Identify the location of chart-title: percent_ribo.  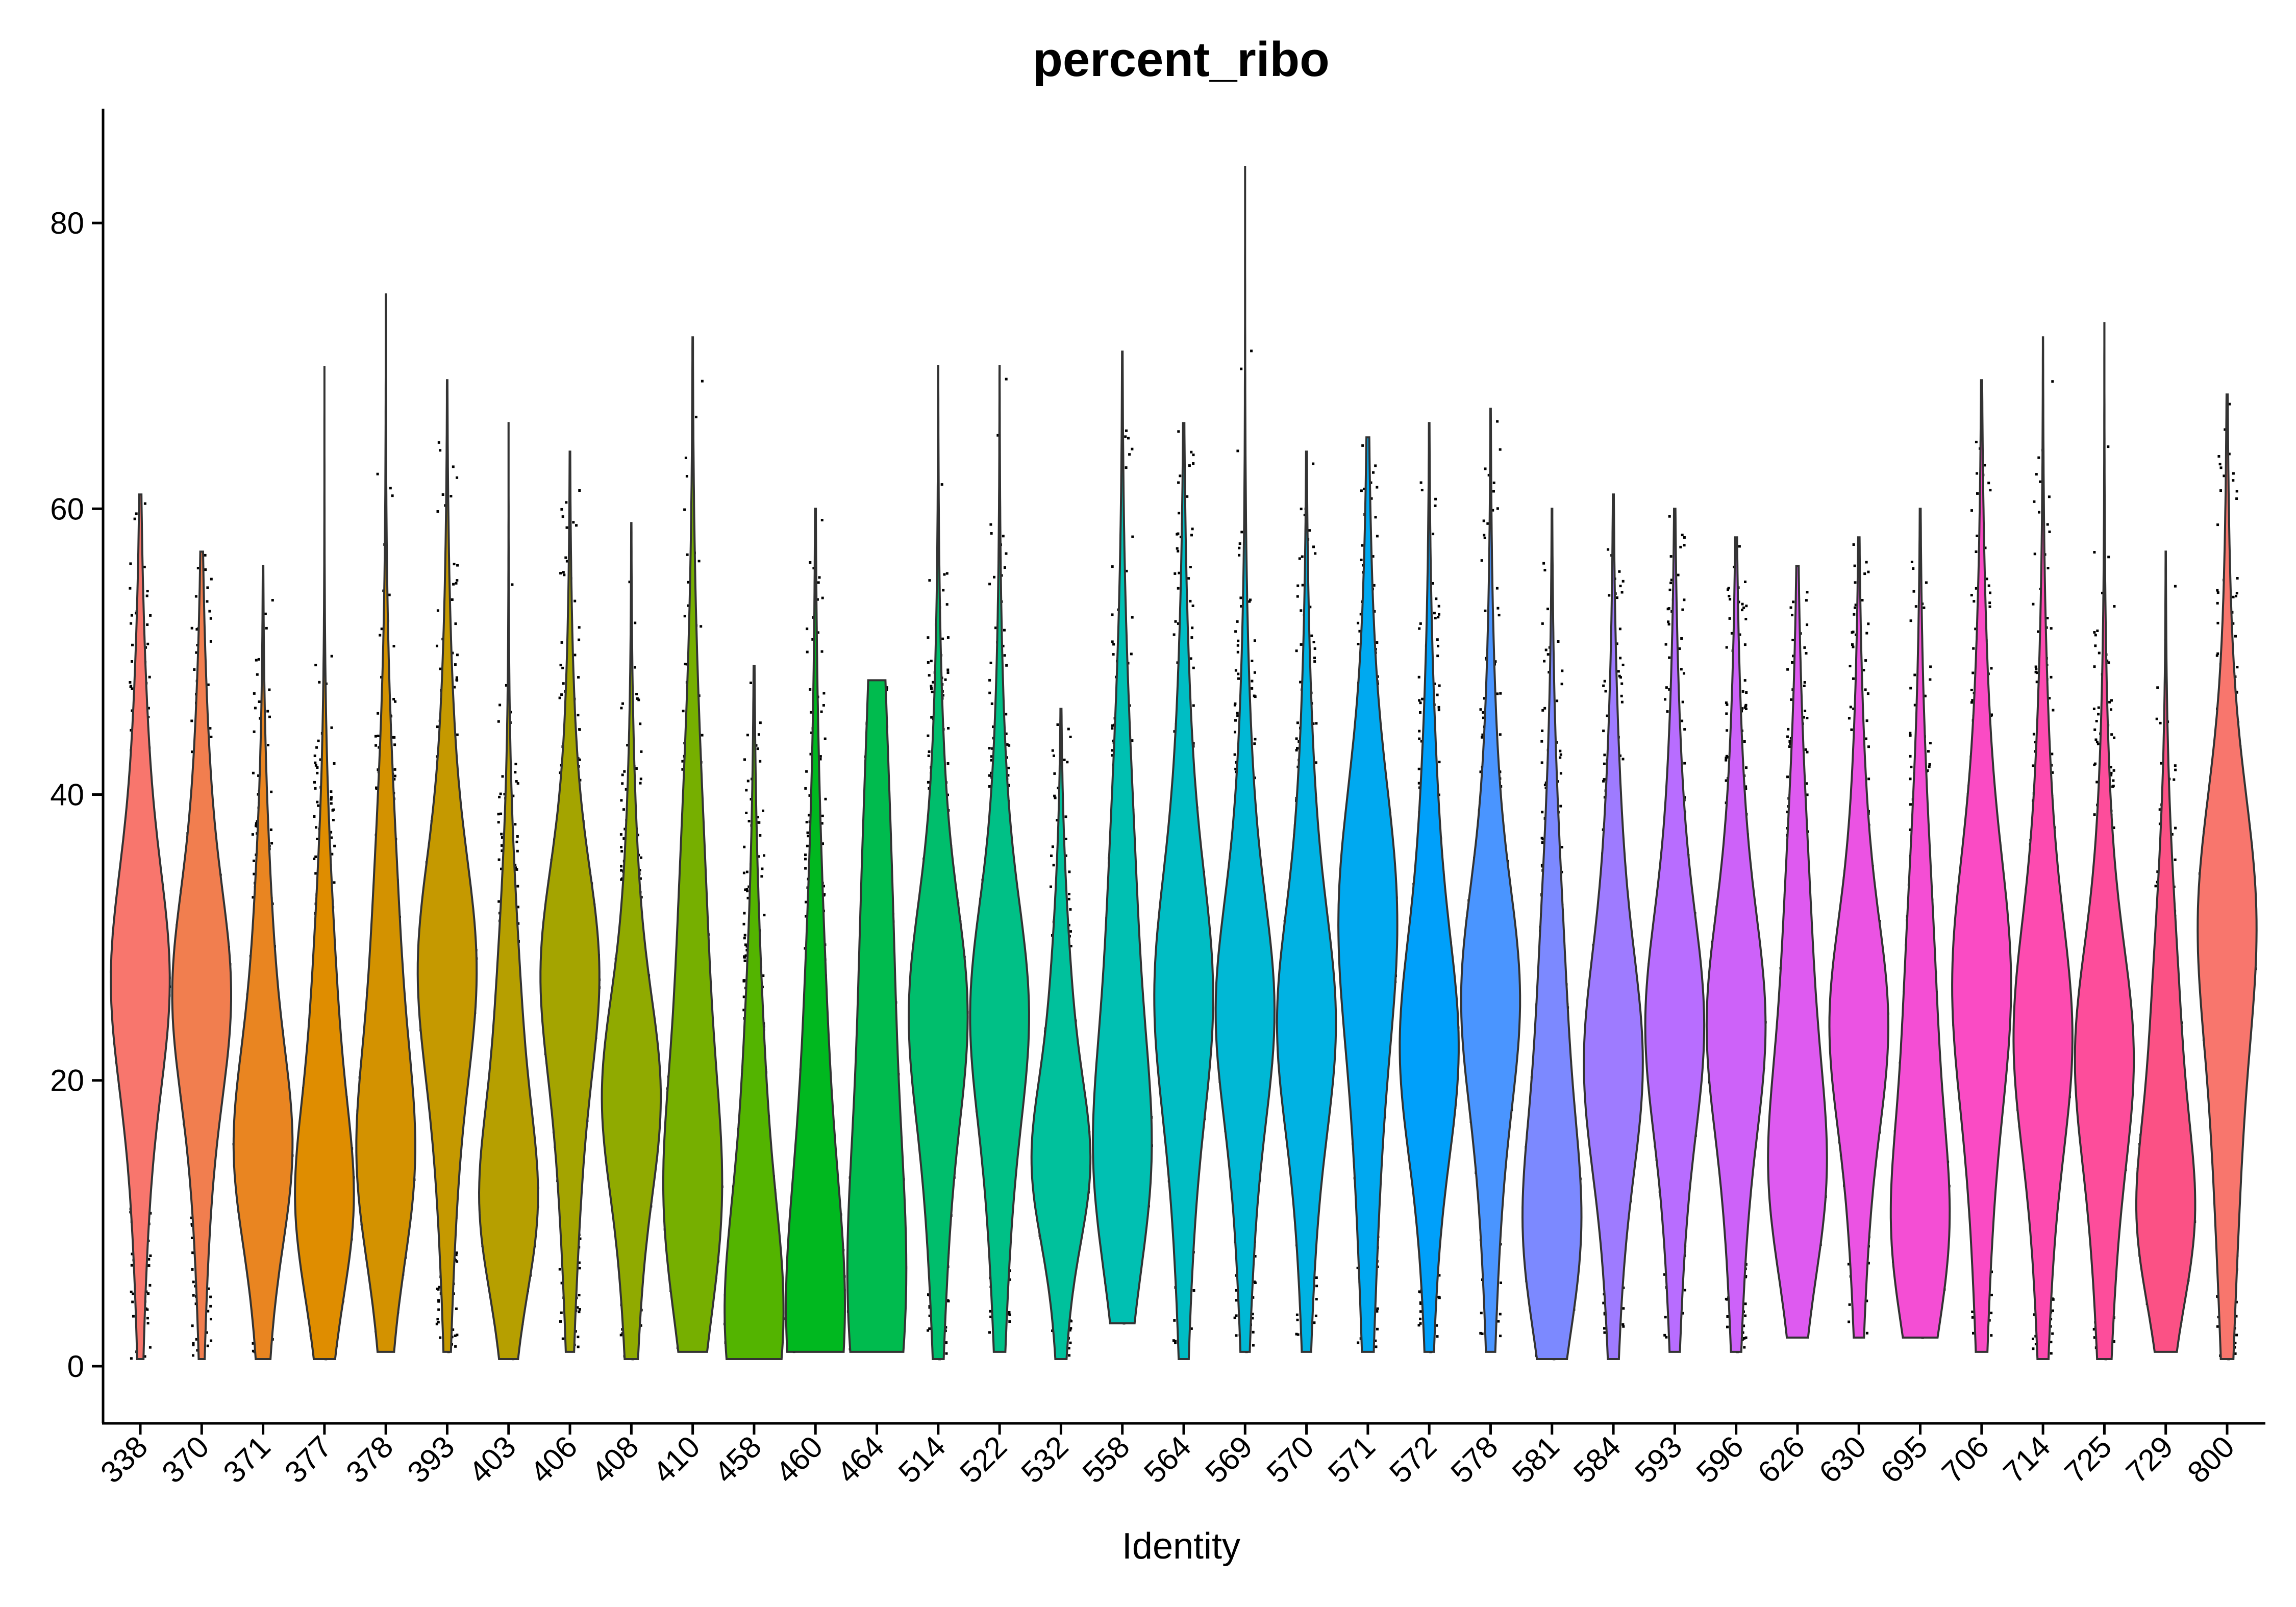
(1148, 60).